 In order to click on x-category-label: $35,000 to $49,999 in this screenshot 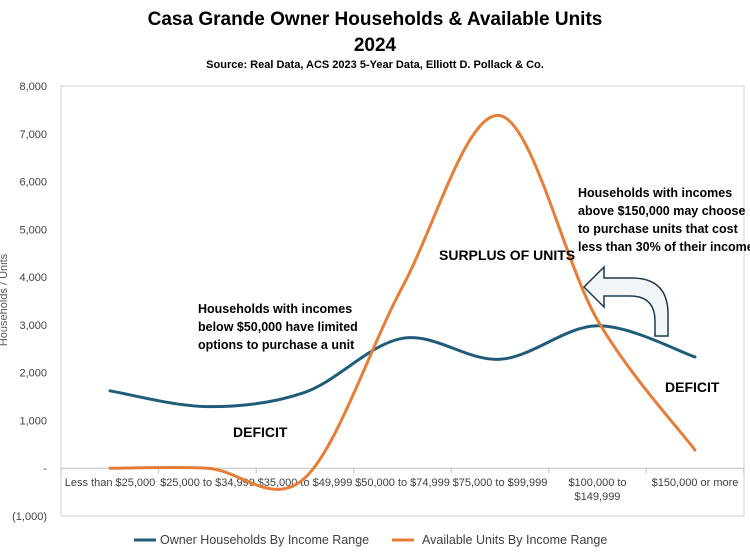, I will do `click(305, 483)`.